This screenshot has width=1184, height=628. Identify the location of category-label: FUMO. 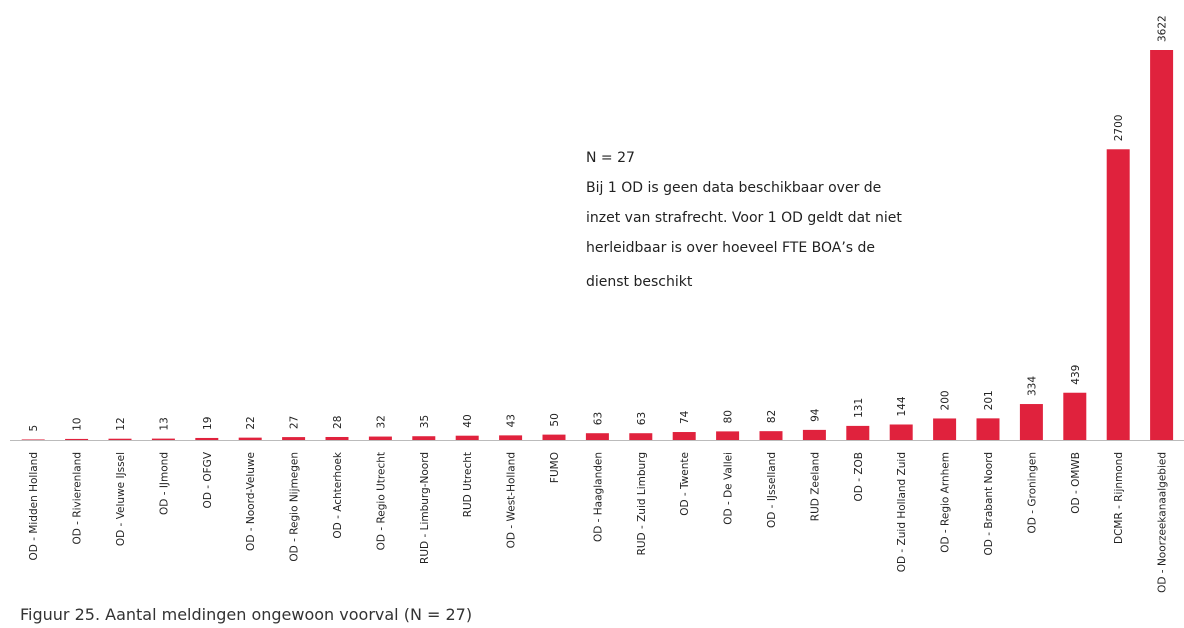
(555, 467).